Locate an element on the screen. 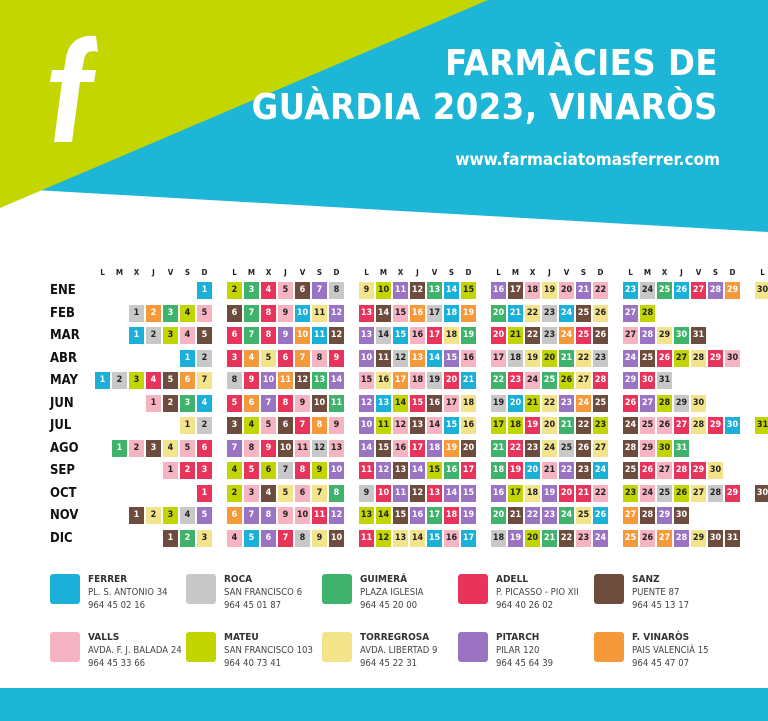 The image size is (768, 721). pharmacy-address: AVDA. LIBERTAD 9 is located at coordinates (399, 650).